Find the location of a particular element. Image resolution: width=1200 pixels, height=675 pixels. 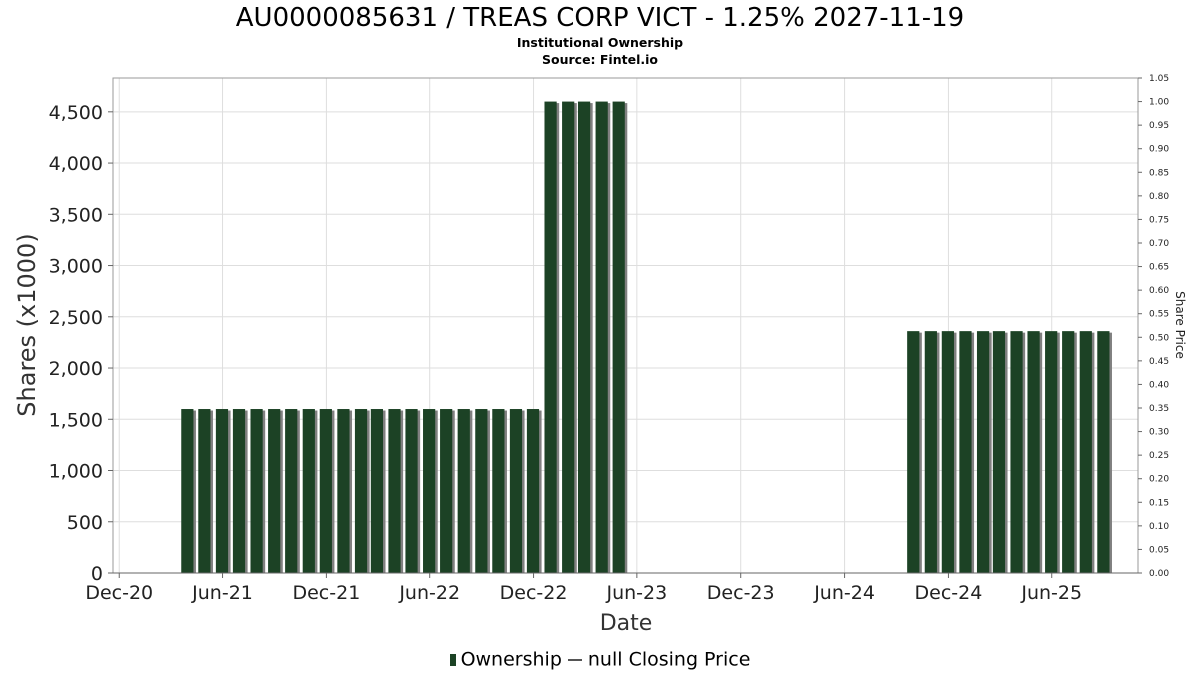

y2-tick-label: 0.35 is located at coordinates (1159, 409).